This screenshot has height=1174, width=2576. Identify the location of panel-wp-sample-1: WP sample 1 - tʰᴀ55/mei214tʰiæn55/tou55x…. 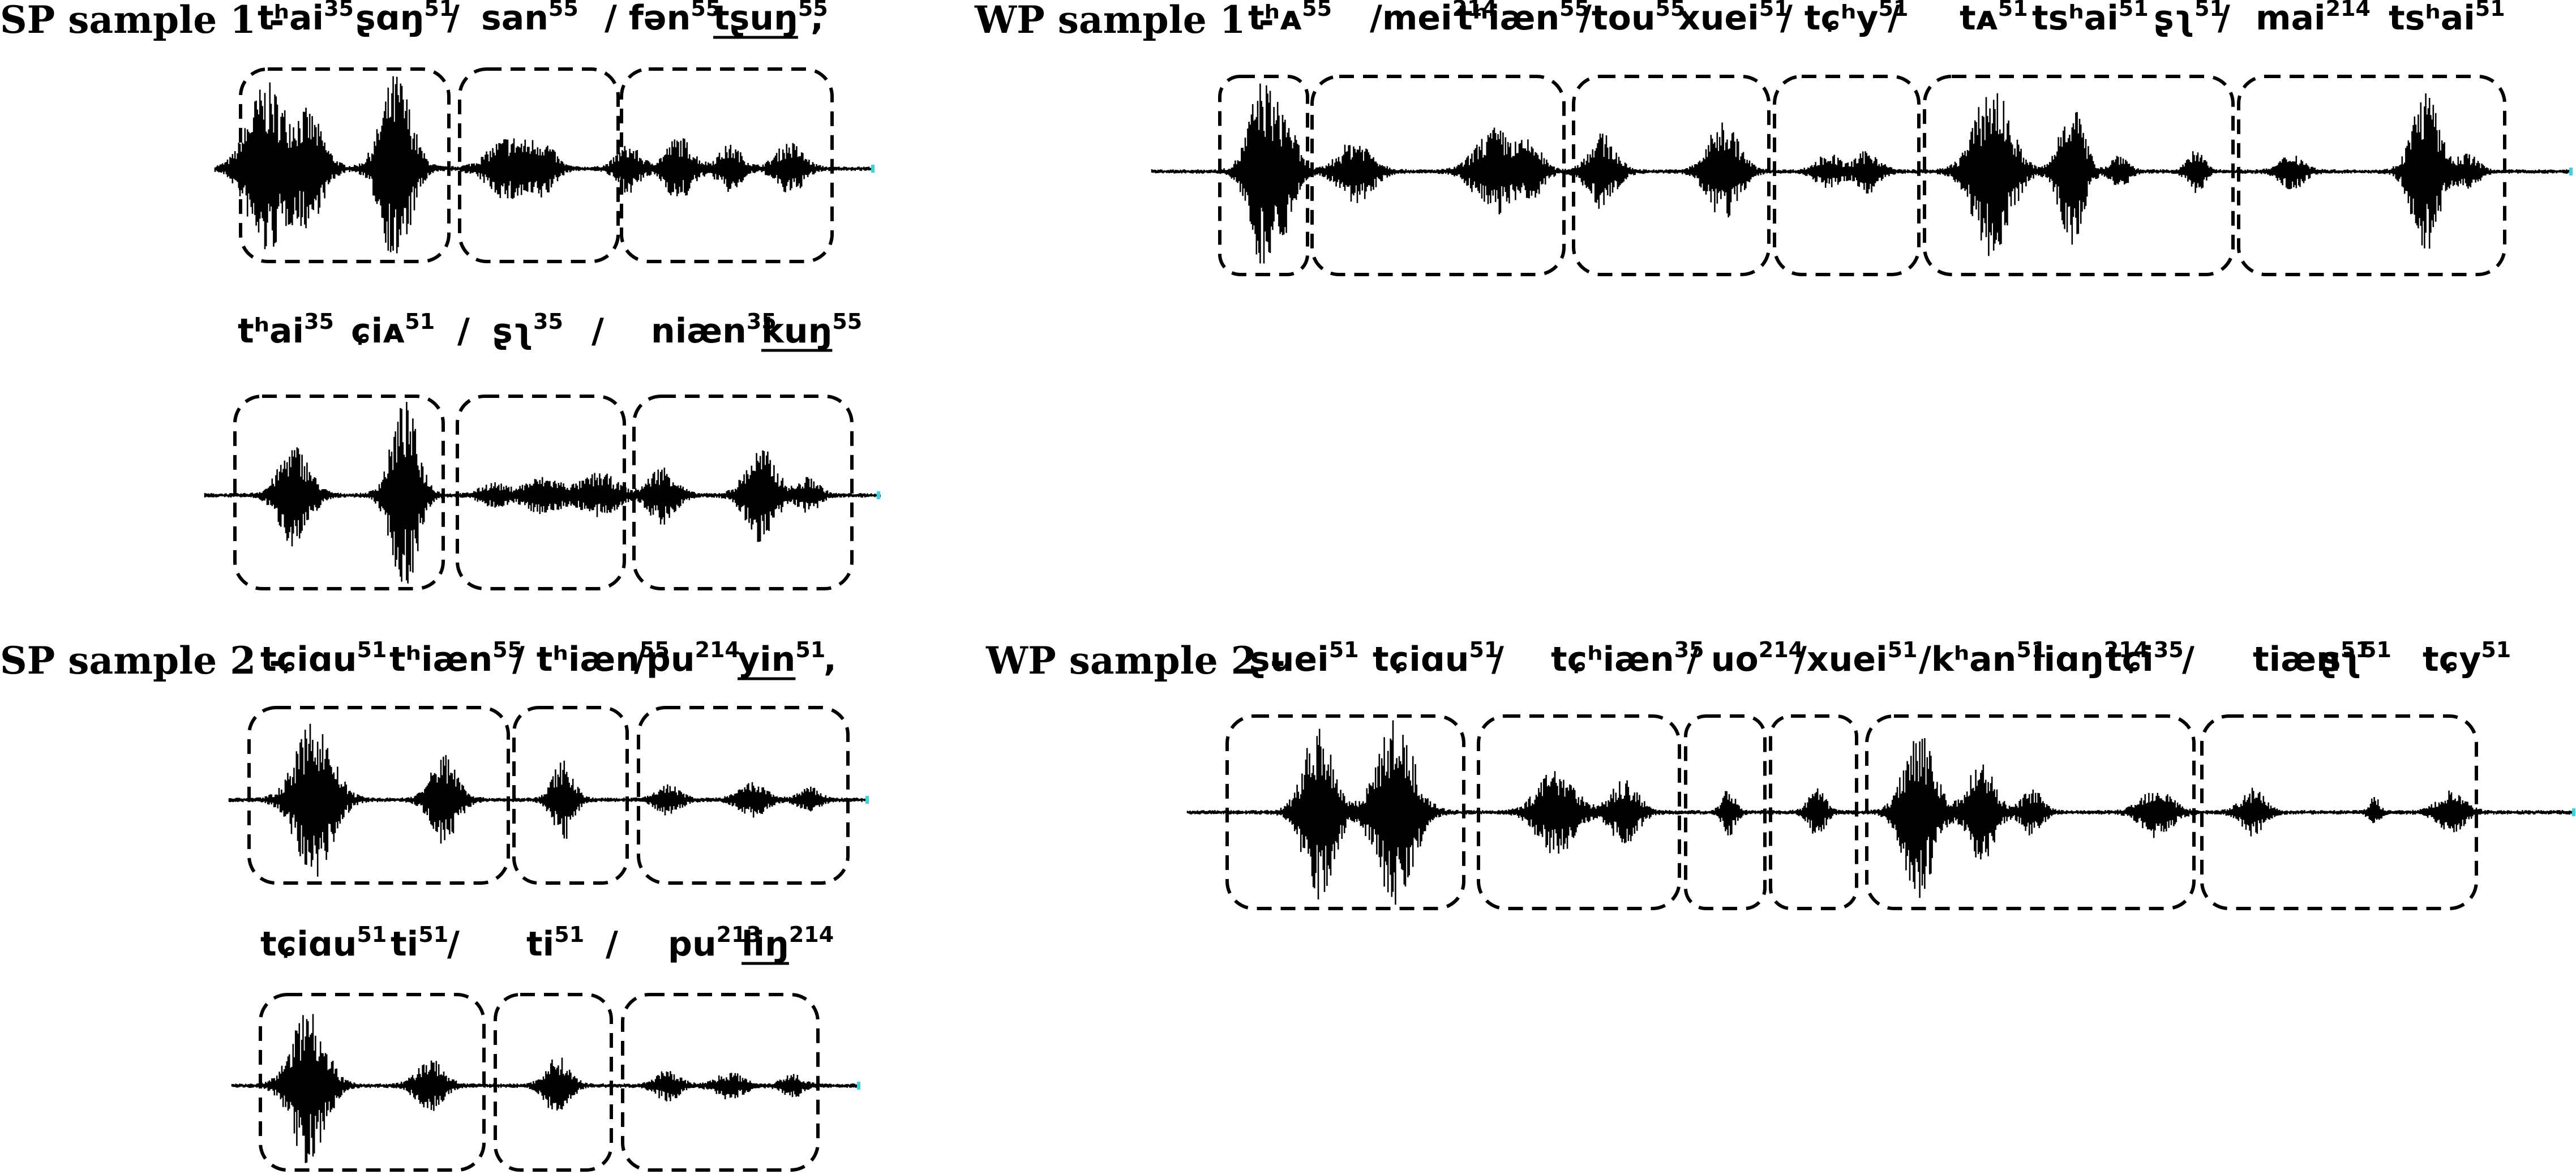
(1773, 138).